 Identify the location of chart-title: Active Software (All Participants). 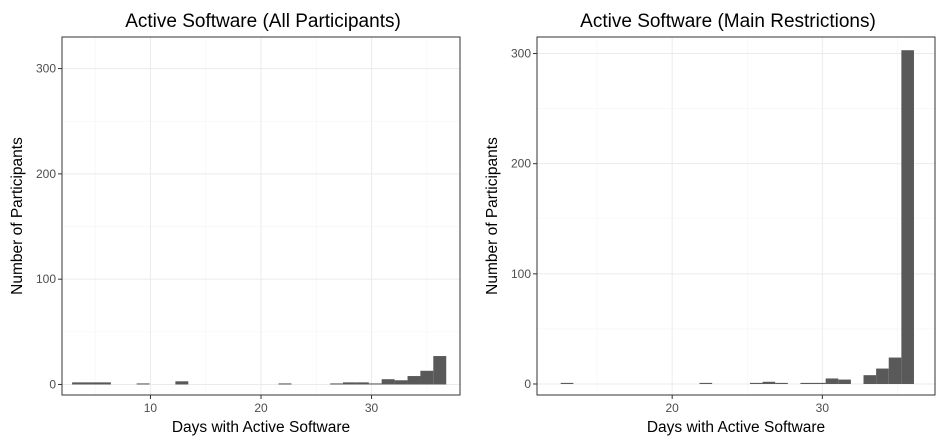
(263, 21).